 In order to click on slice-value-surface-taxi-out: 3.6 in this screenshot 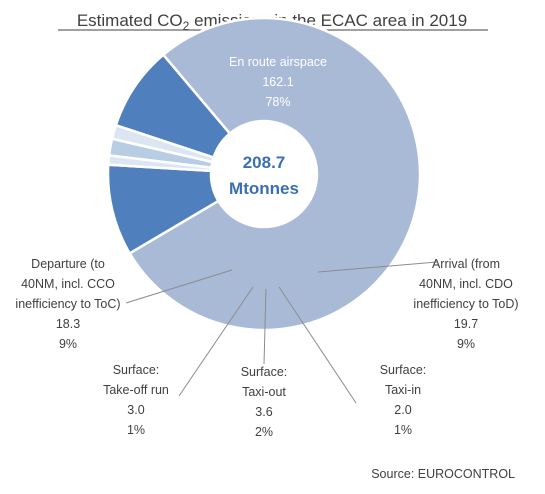, I will do `click(263, 412)`.